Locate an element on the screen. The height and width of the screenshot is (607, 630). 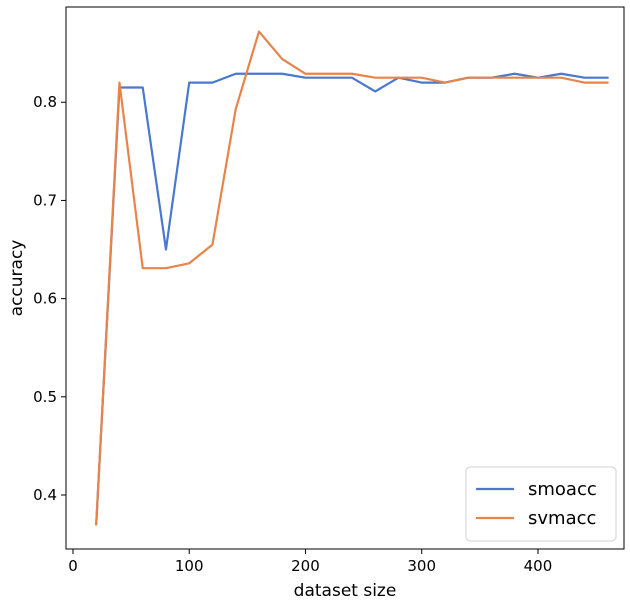
y-tick-label: 0.7 is located at coordinates (45, 200).